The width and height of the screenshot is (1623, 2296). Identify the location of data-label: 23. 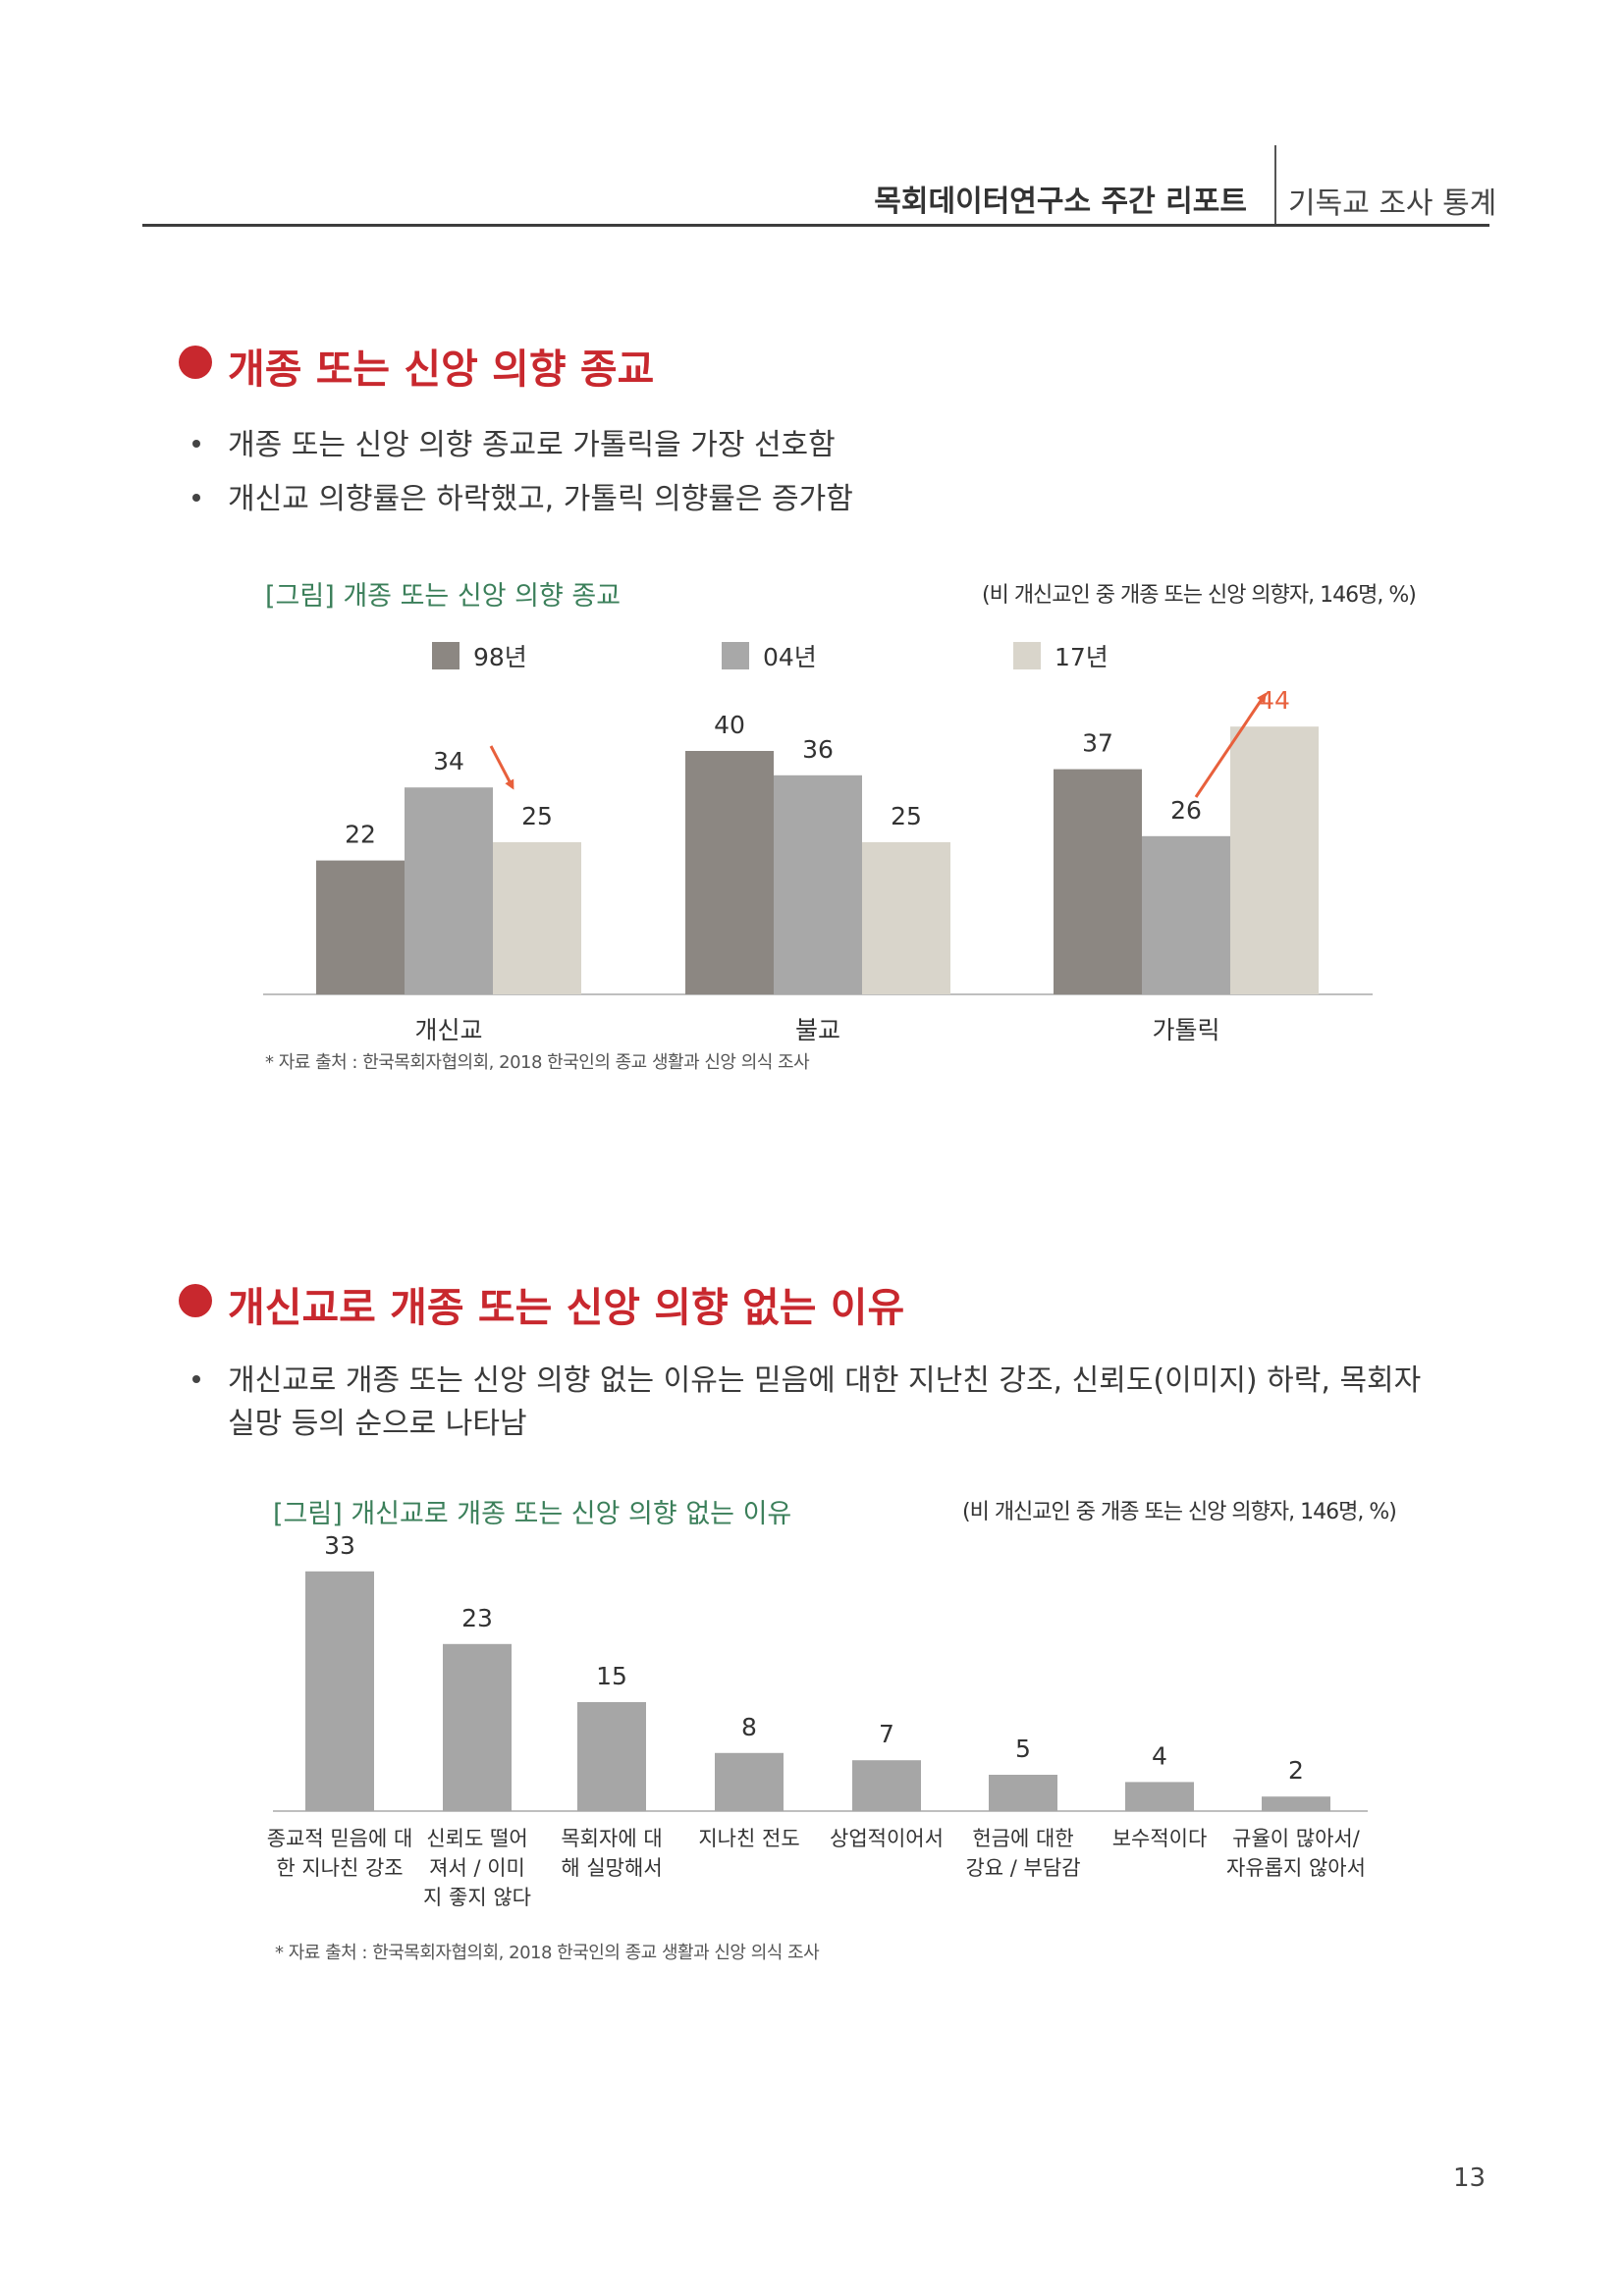
(477, 1618).